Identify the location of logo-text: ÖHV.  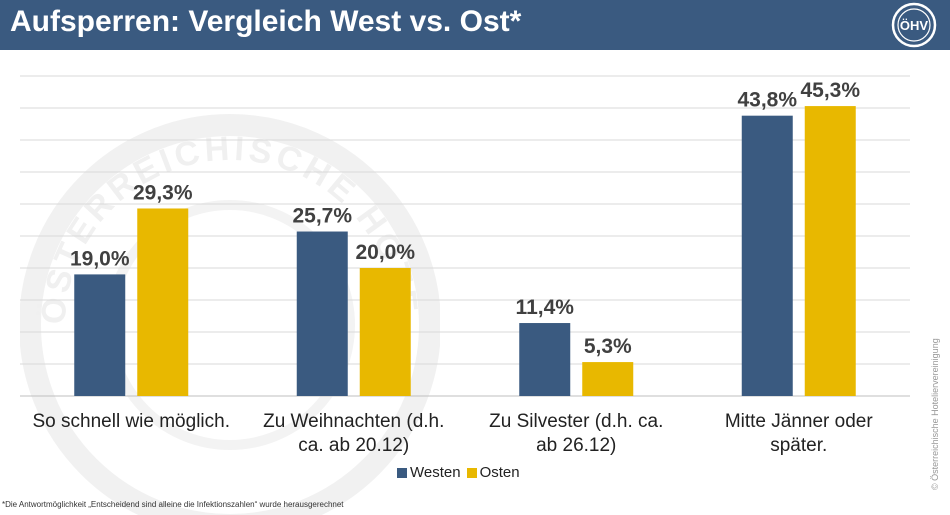
(914, 25).